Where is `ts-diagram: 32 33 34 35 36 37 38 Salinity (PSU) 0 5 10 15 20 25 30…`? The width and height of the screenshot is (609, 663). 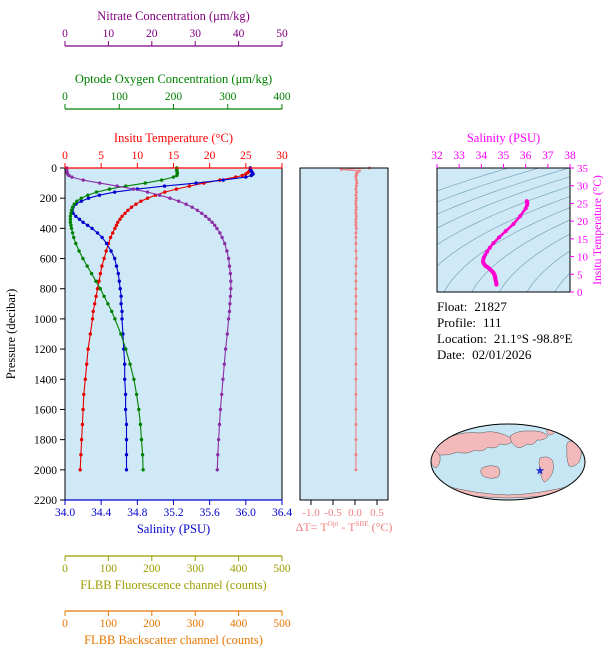
ts-diagram: 32 33 34 35 36 37 38 Salinity (PSU) 0 5 10 15 20 25 30… is located at coordinates (517, 215).